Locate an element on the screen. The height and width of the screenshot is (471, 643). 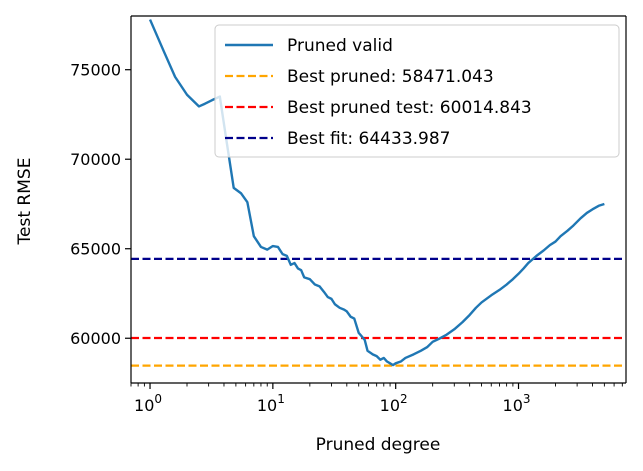
y-tick-label: 70000 is located at coordinates (95, 159).